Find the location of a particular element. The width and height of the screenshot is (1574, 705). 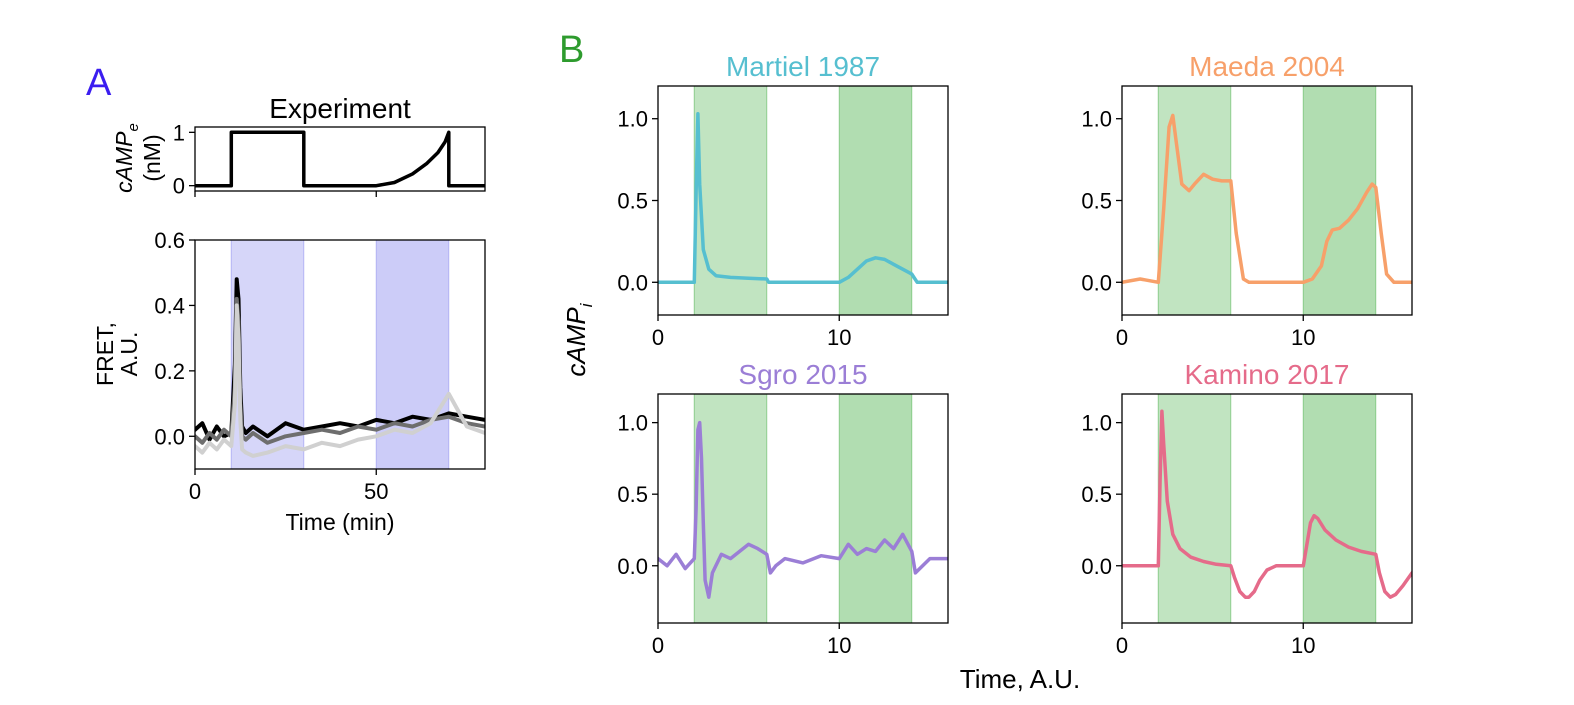

martiel-xtick-label-1: 10 is located at coordinates (839, 337).